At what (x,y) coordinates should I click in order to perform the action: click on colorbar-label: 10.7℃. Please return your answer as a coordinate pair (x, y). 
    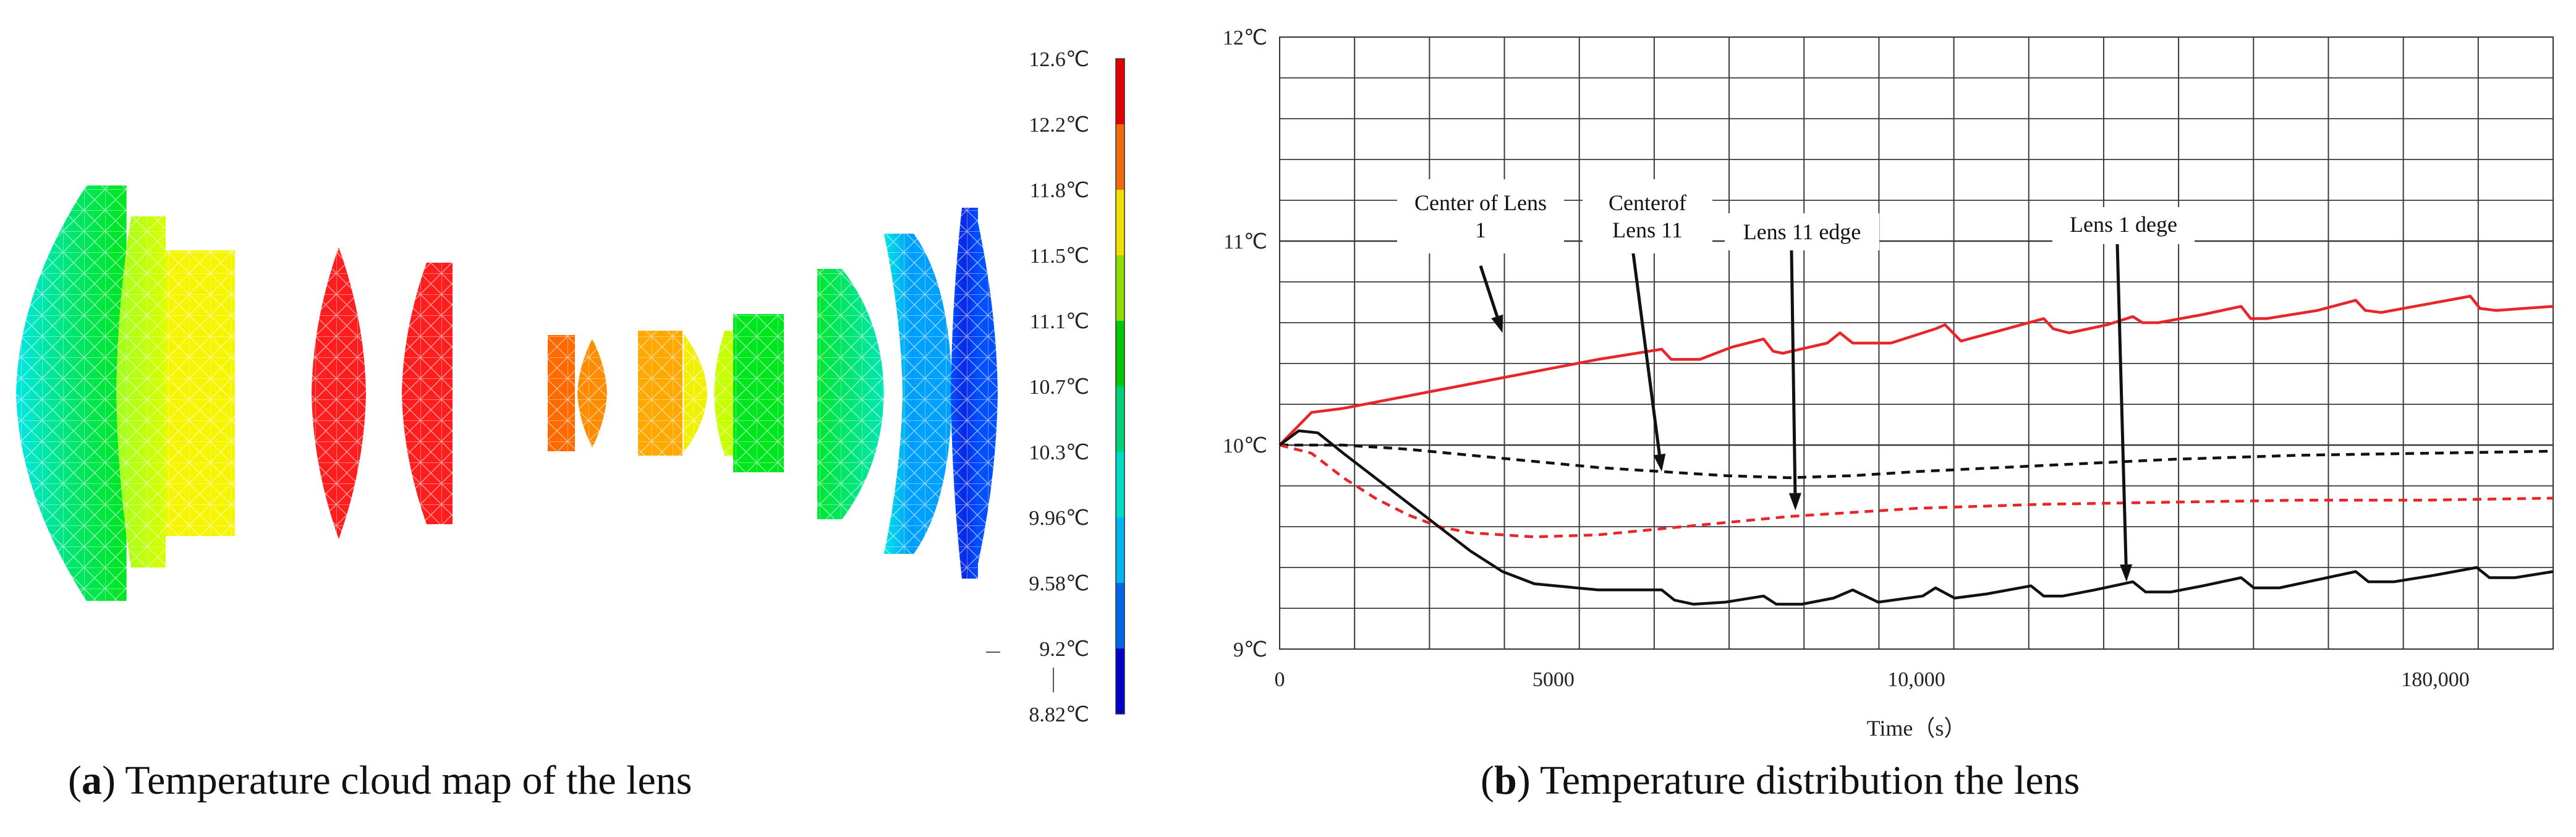
    Looking at the image, I should click on (1059, 388).